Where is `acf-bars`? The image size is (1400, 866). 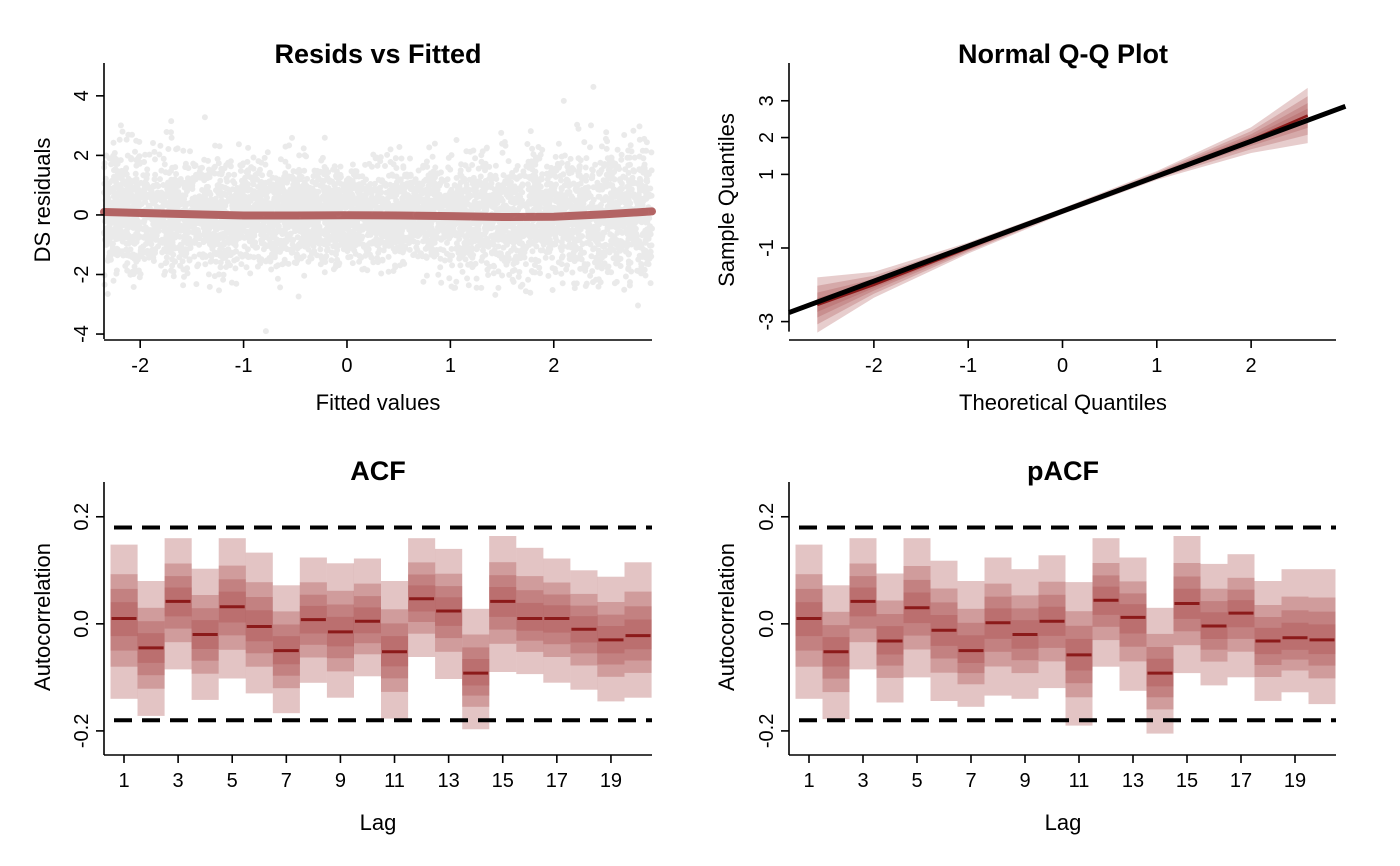 acf-bars is located at coordinates (381, 633).